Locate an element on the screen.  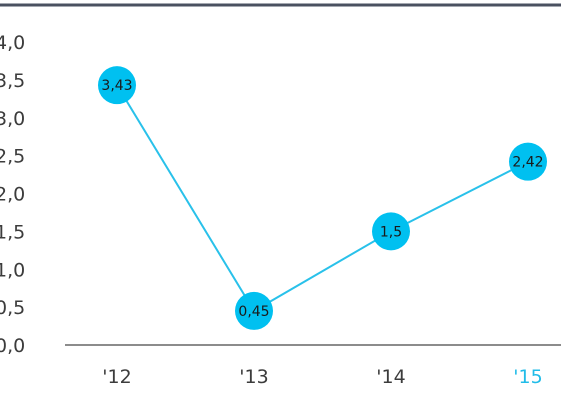
data-label: 3,43 is located at coordinates (116, 86).